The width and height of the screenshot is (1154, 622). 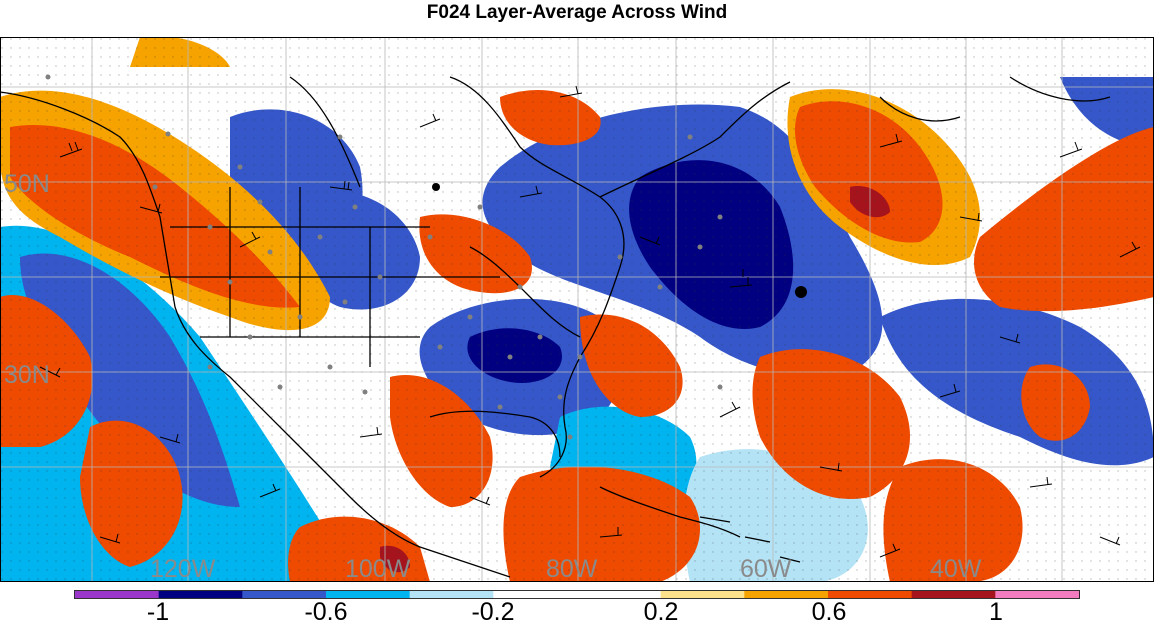 I want to click on lon-label-80w: 80W, so click(x=572, y=568).